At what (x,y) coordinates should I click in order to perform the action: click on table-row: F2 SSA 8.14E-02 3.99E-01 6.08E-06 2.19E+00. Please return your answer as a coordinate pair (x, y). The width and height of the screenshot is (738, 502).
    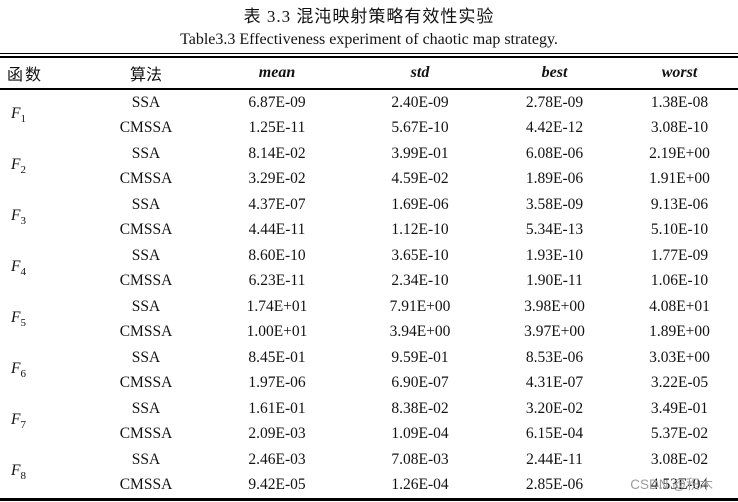
    Looking at the image, I should click on (369, 159).